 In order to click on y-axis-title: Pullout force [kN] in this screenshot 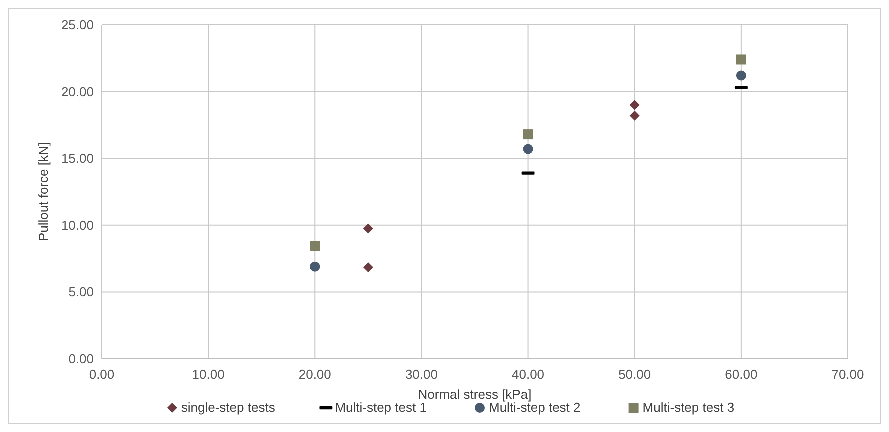, I will do `click(43, 192)`.